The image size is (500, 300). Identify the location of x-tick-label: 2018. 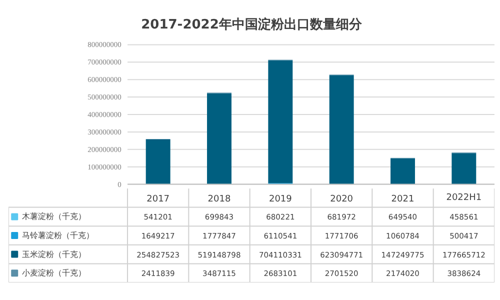
(219, 199).